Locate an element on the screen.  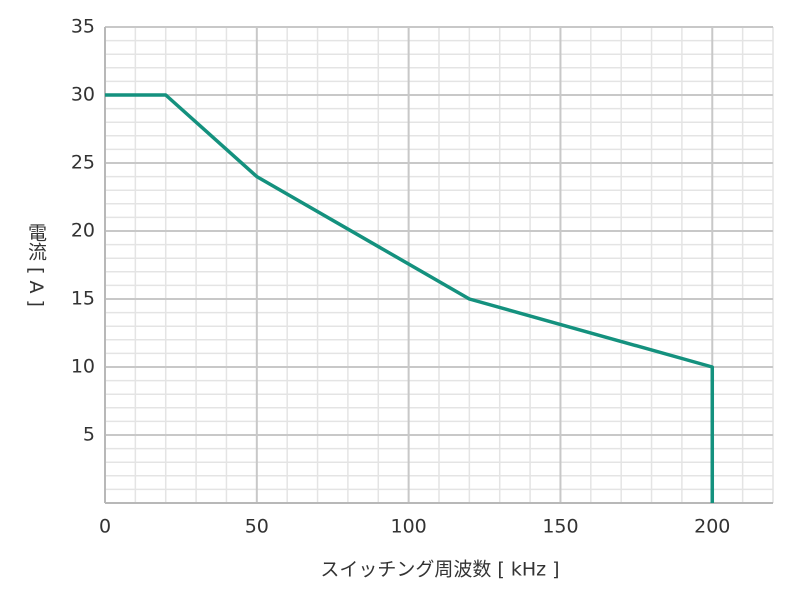
y-tick-label: 25 is located at coordinates (83, 163).